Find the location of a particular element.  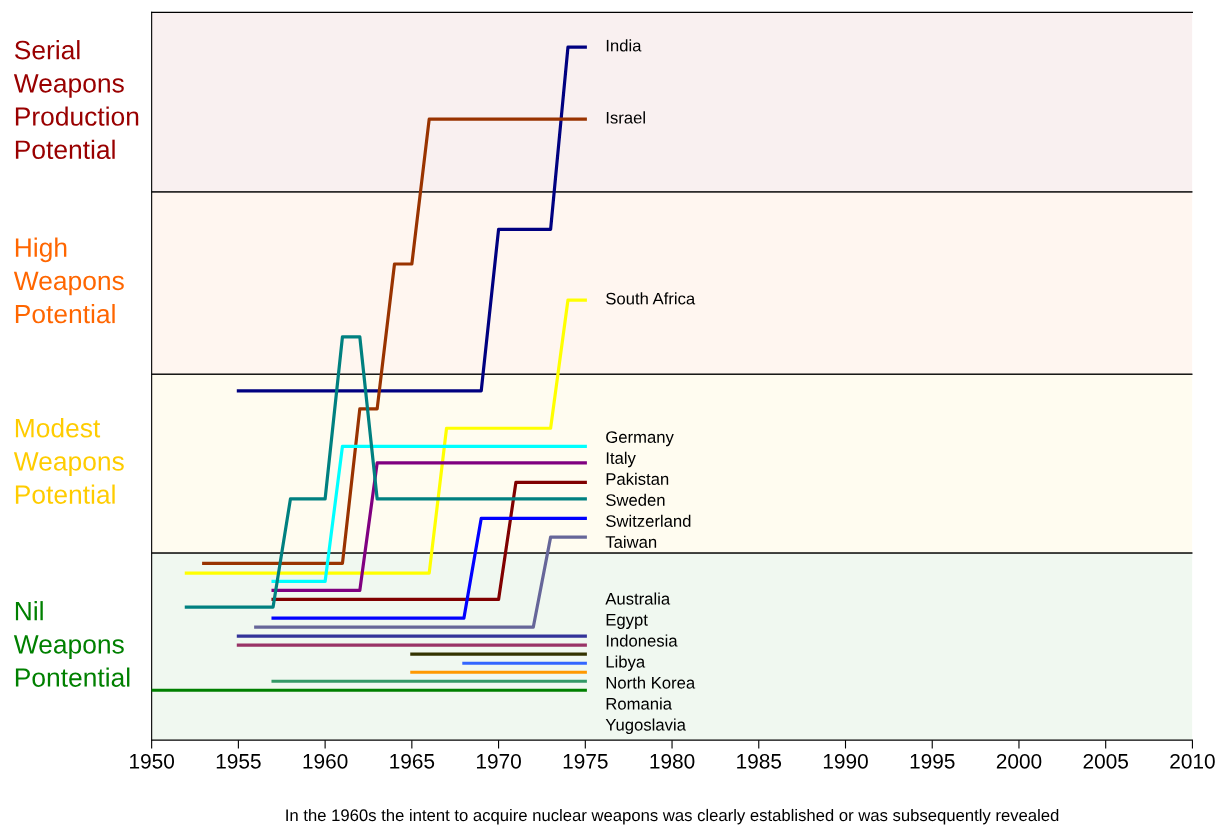

band-label: High Weapons Potential is located at coordinates (68, 280).